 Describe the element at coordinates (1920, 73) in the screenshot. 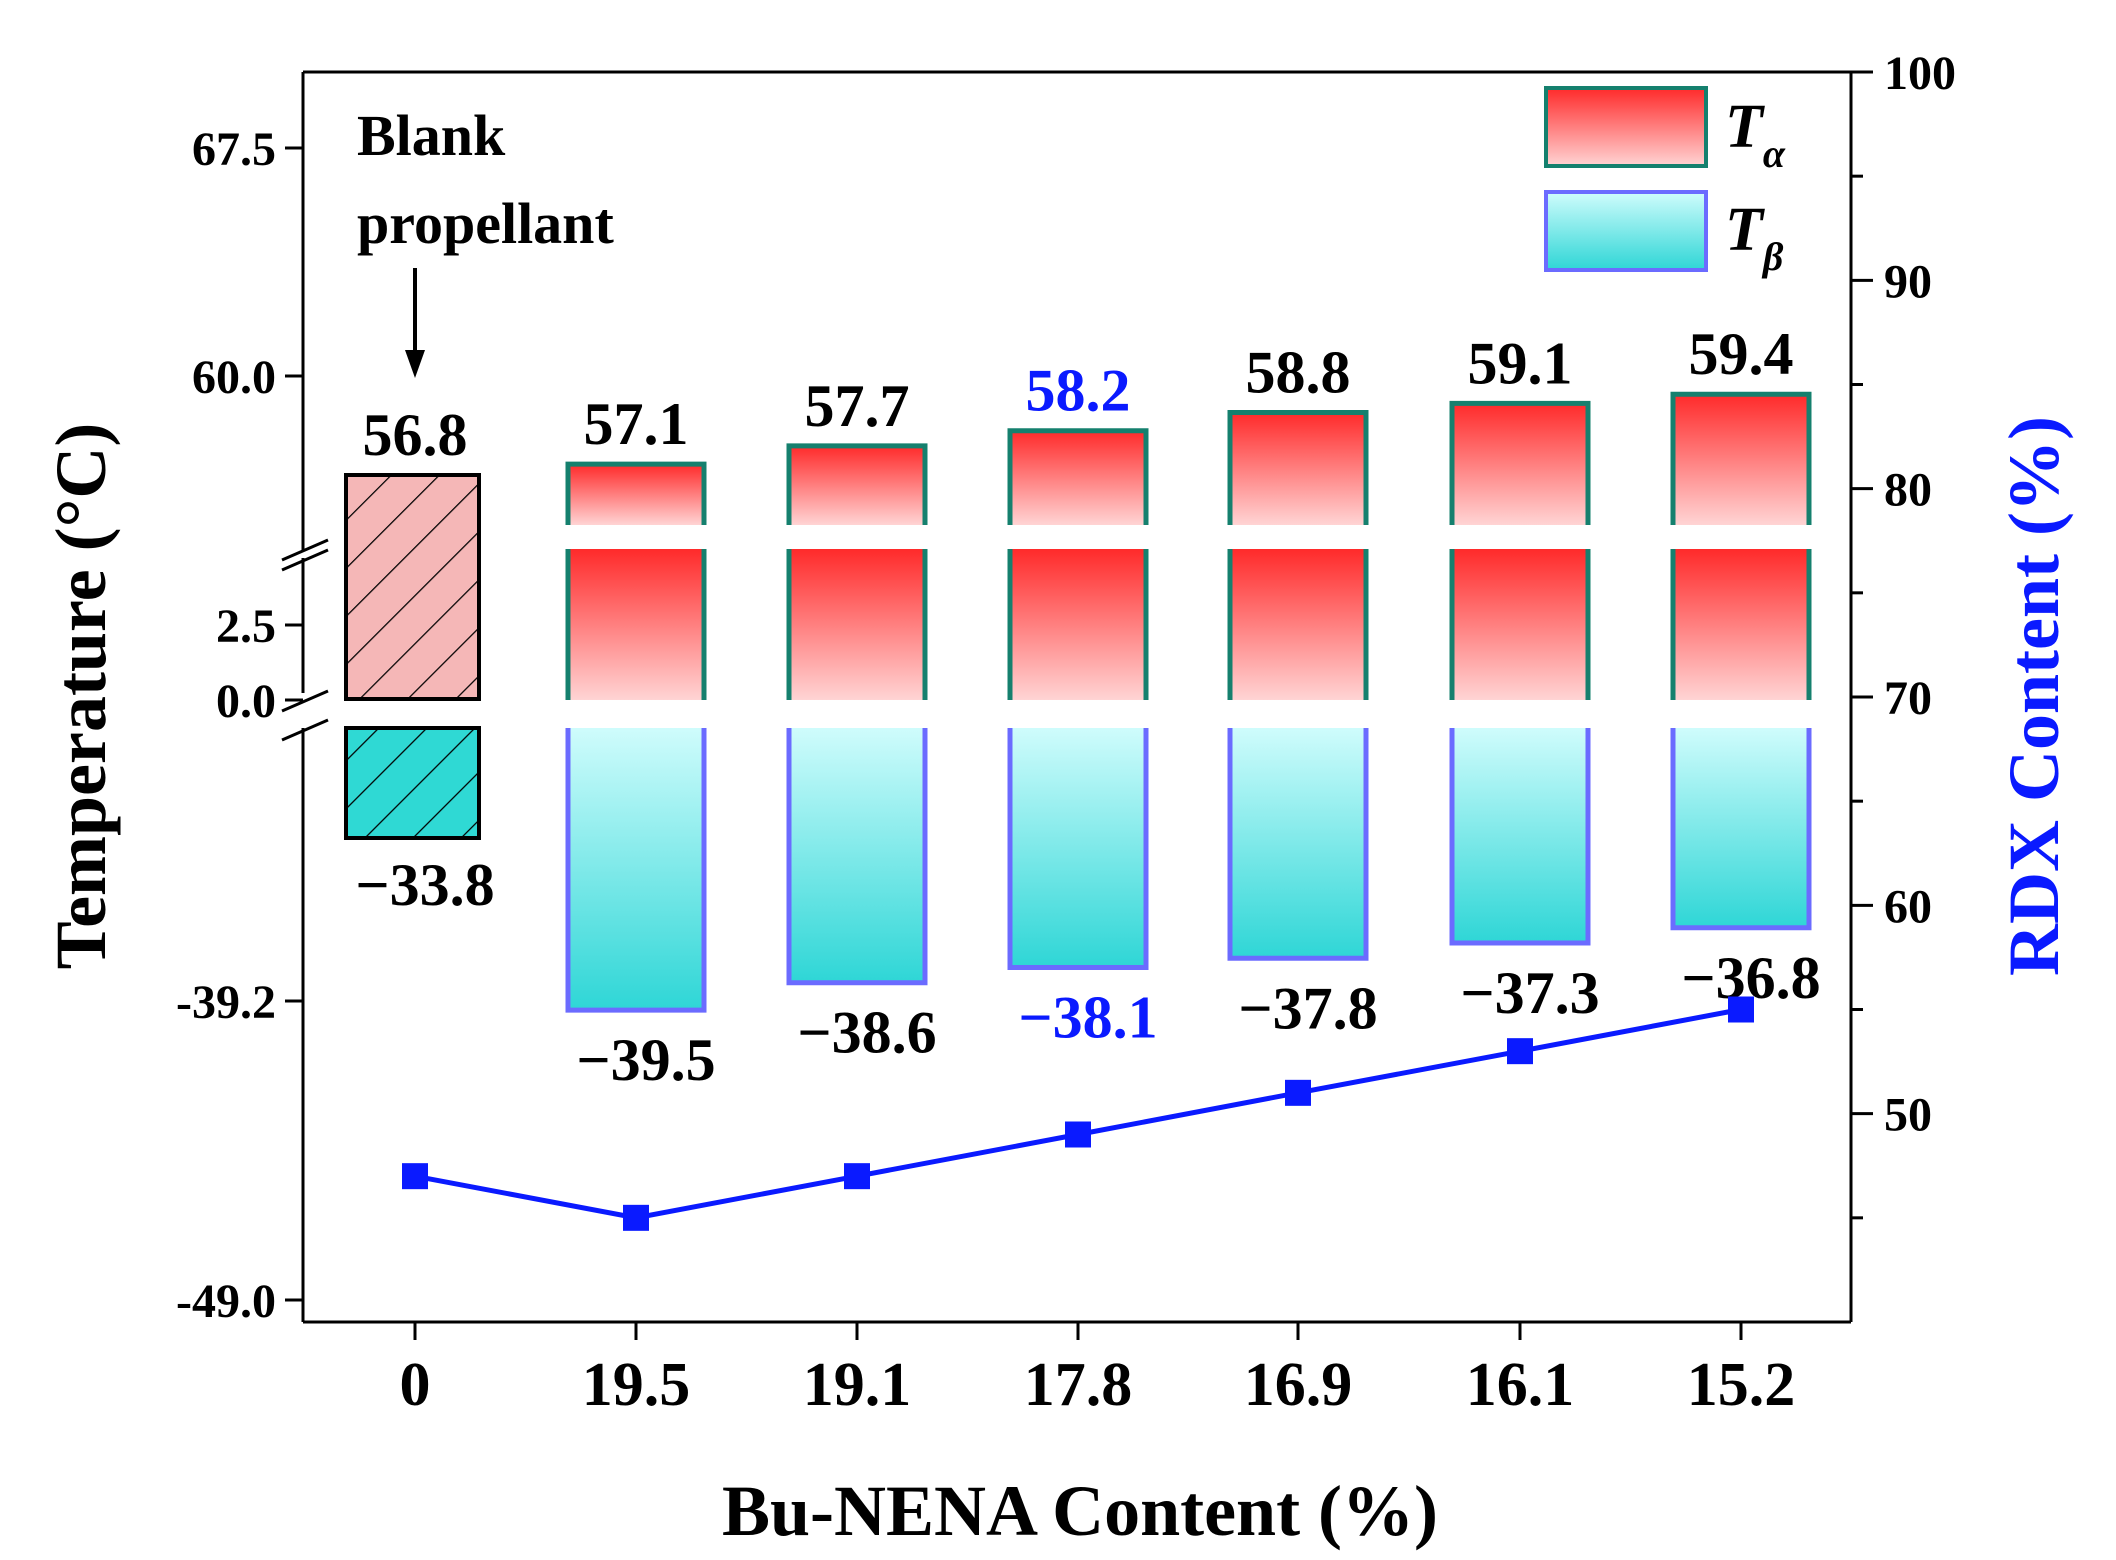

I see `y2-tick-label: 100` at that location.